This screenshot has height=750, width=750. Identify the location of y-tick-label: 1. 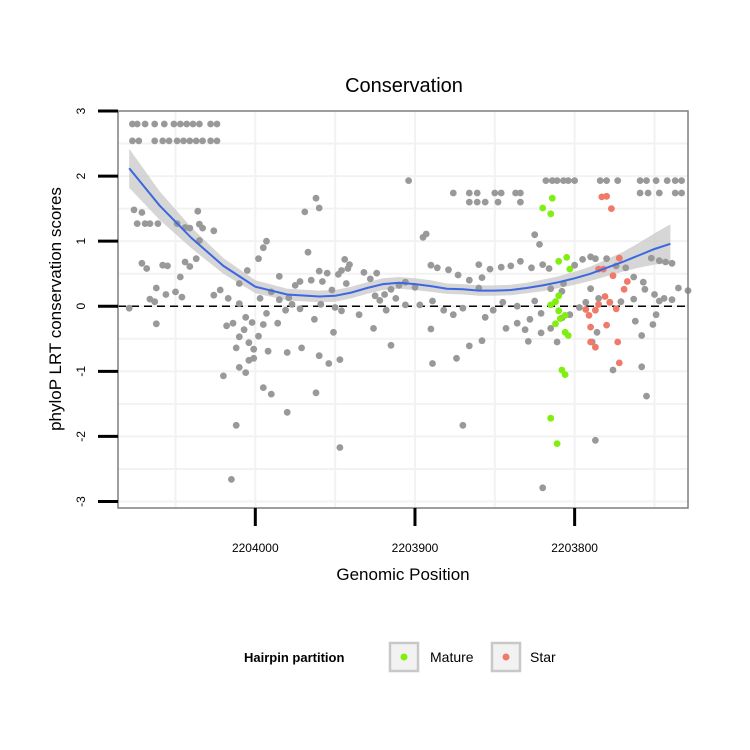
(81, 241).